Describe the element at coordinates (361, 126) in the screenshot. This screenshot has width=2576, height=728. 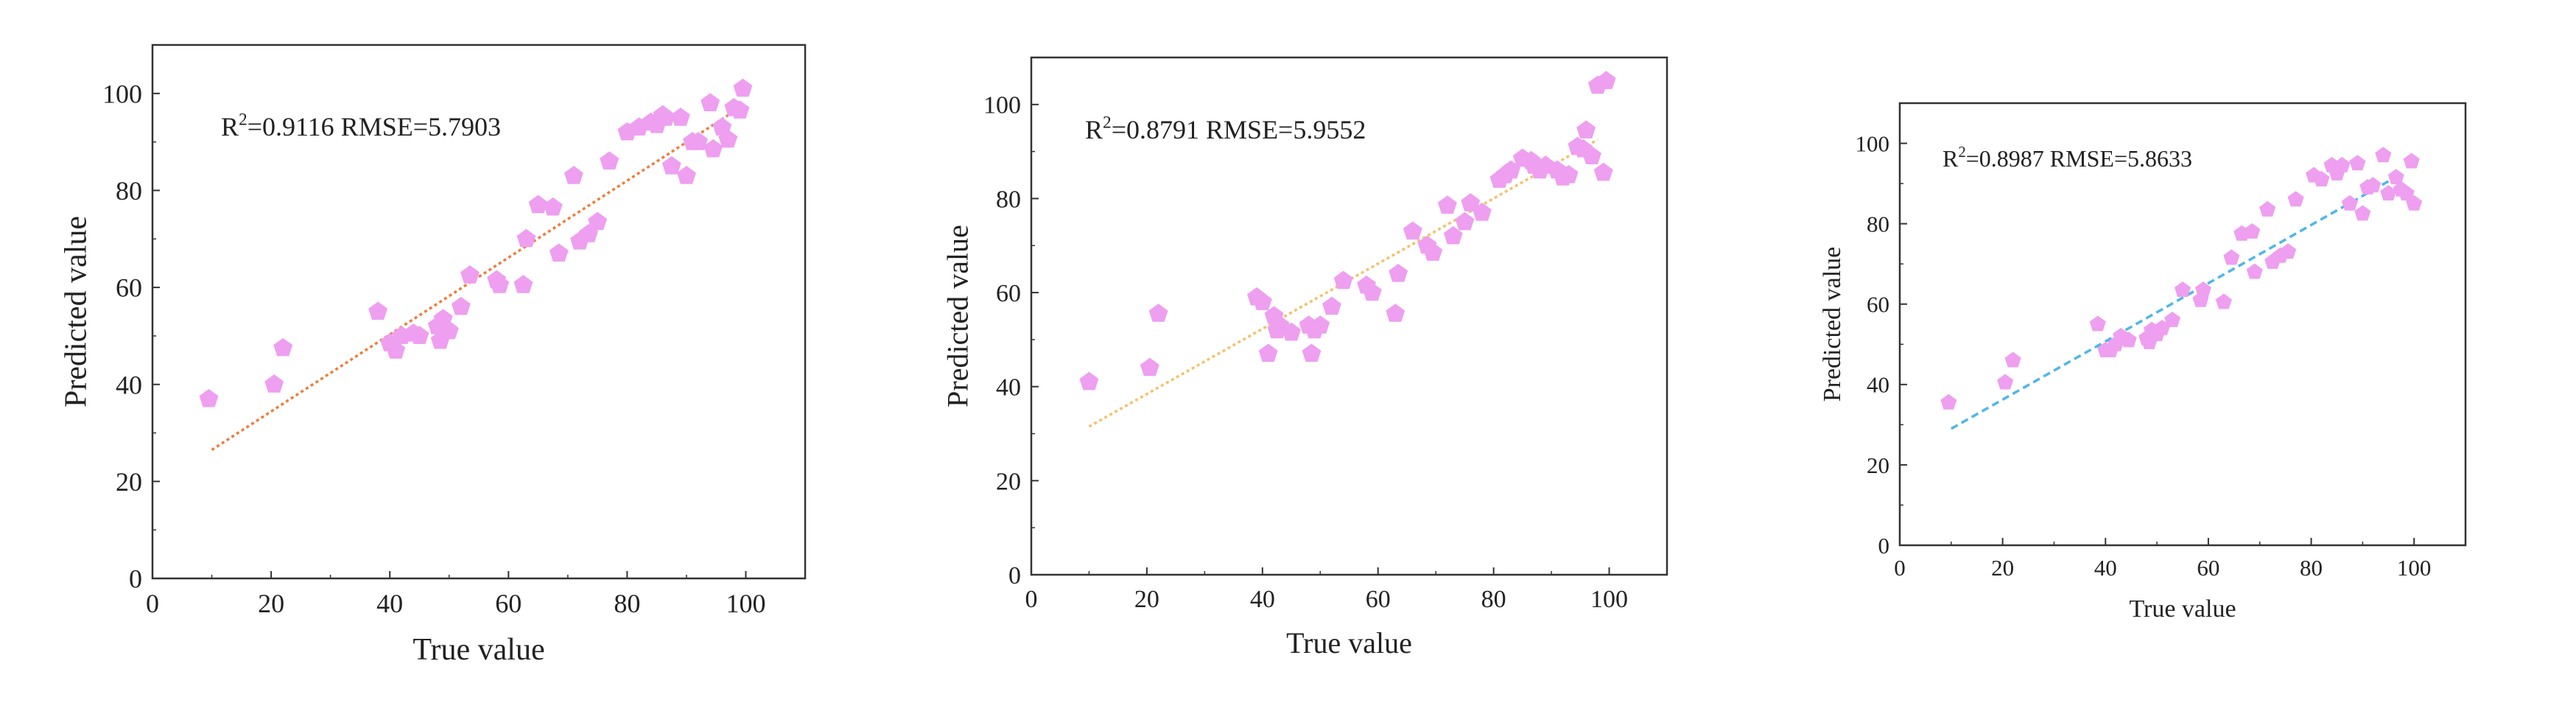
I see `metrics-annotation: R2=0.9116 RMSE=5.7903` at that location.